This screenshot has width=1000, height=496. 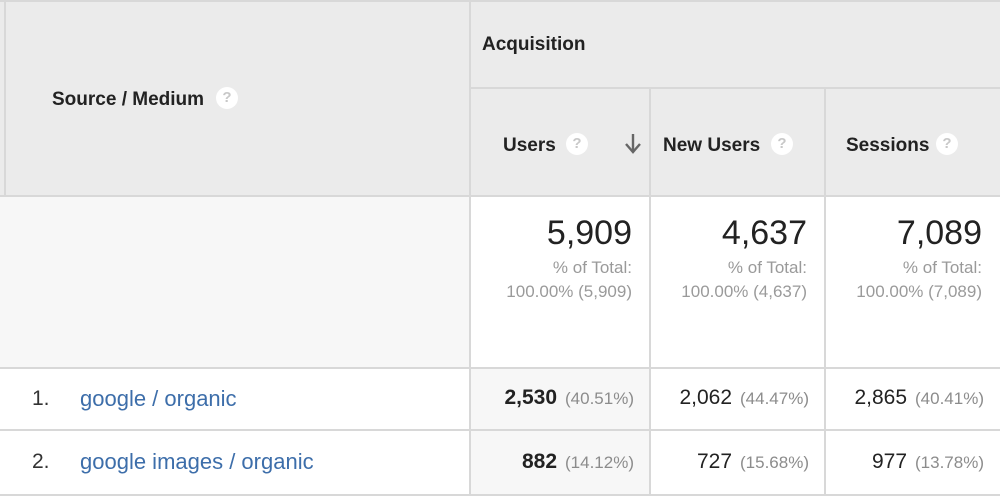 What do you see at coordinates (197, 462) in the screenshot?
I see `source-medium-link: google images / organic` at bounding box center [197, 462].